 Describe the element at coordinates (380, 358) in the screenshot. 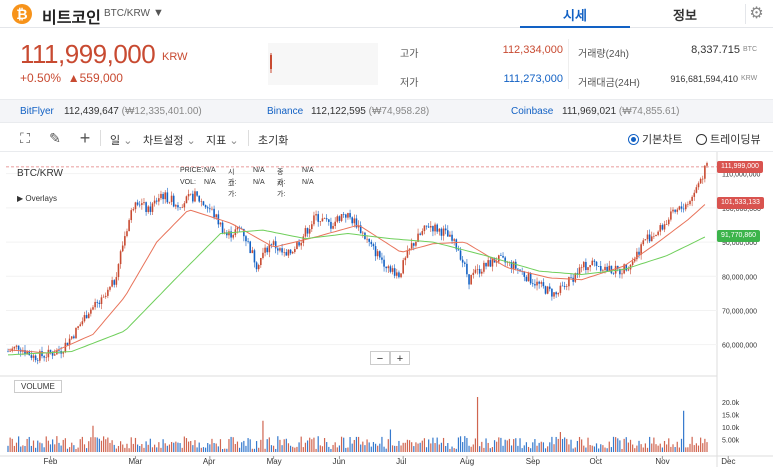

I see `zoom-out-button: −` at that location.